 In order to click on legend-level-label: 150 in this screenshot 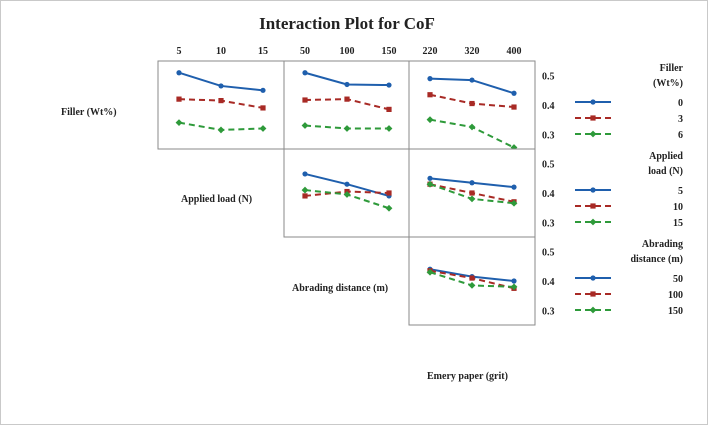, I will do `click(675, 311)`.